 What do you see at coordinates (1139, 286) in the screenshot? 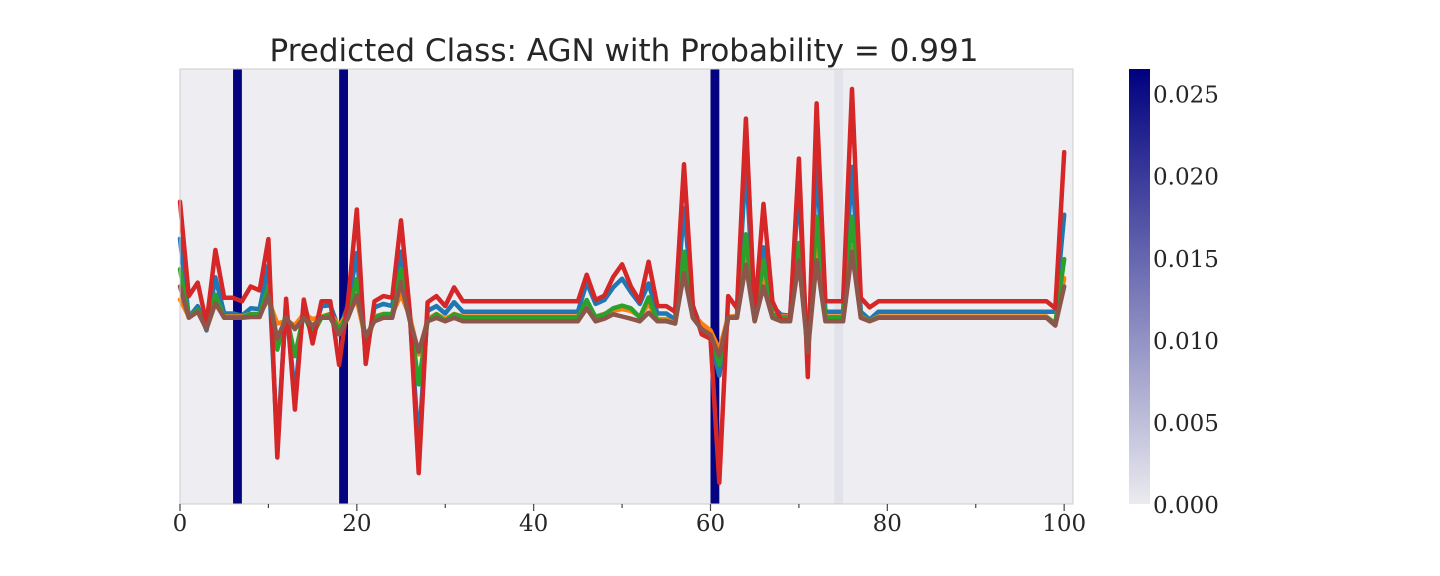
I see `colorbar-gradient` at bounding box center [1139, 286].